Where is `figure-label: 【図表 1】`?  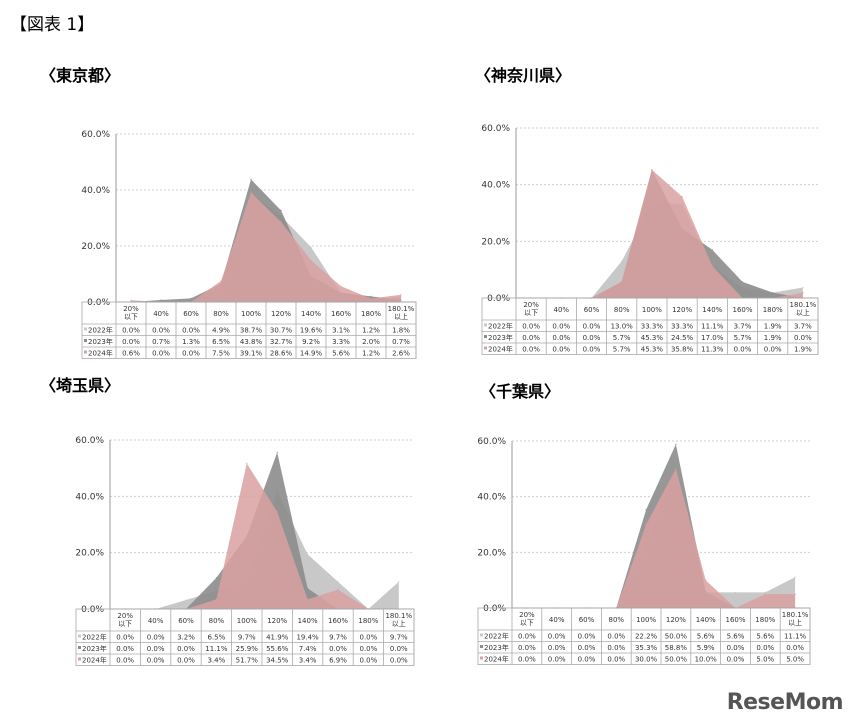 figure-label: 【図表 1】 is located at coordinates (52, 25).